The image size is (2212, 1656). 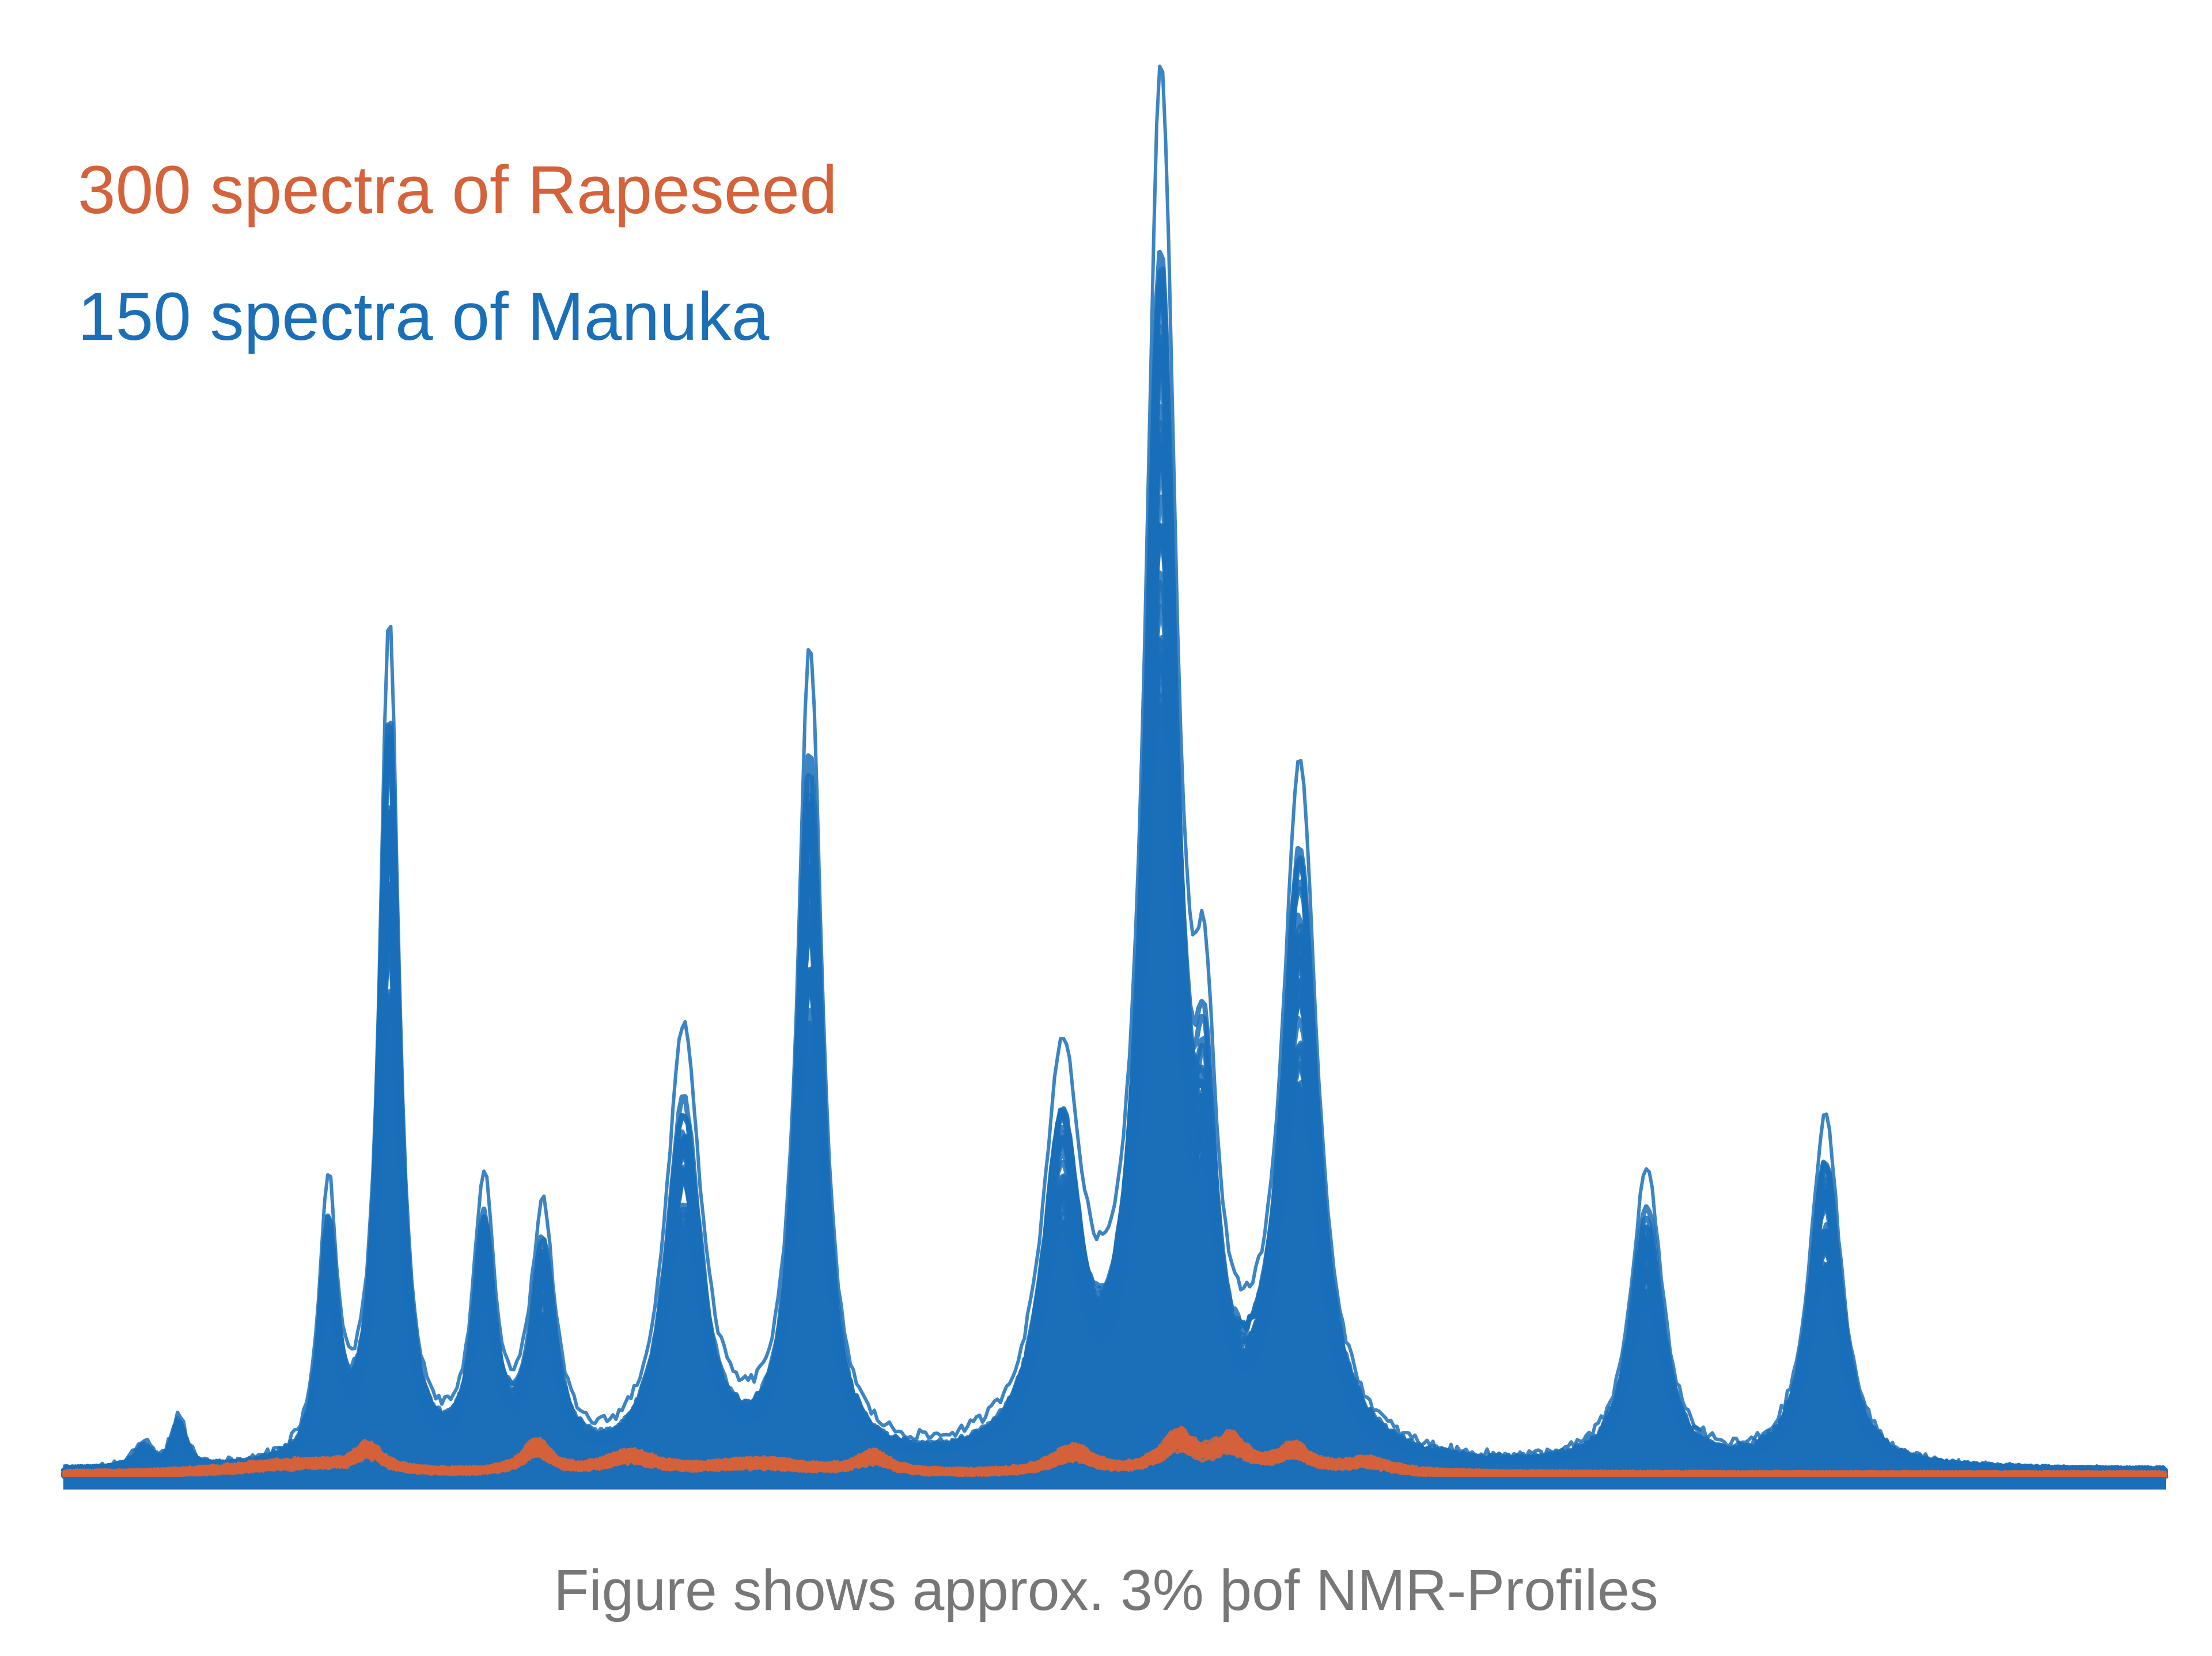 What do you see at coordinates (458, 190) in the screenshot?
I see `legend-rapeseed: 300 spectra of Rapeseed` at bounding box center [458, 190].